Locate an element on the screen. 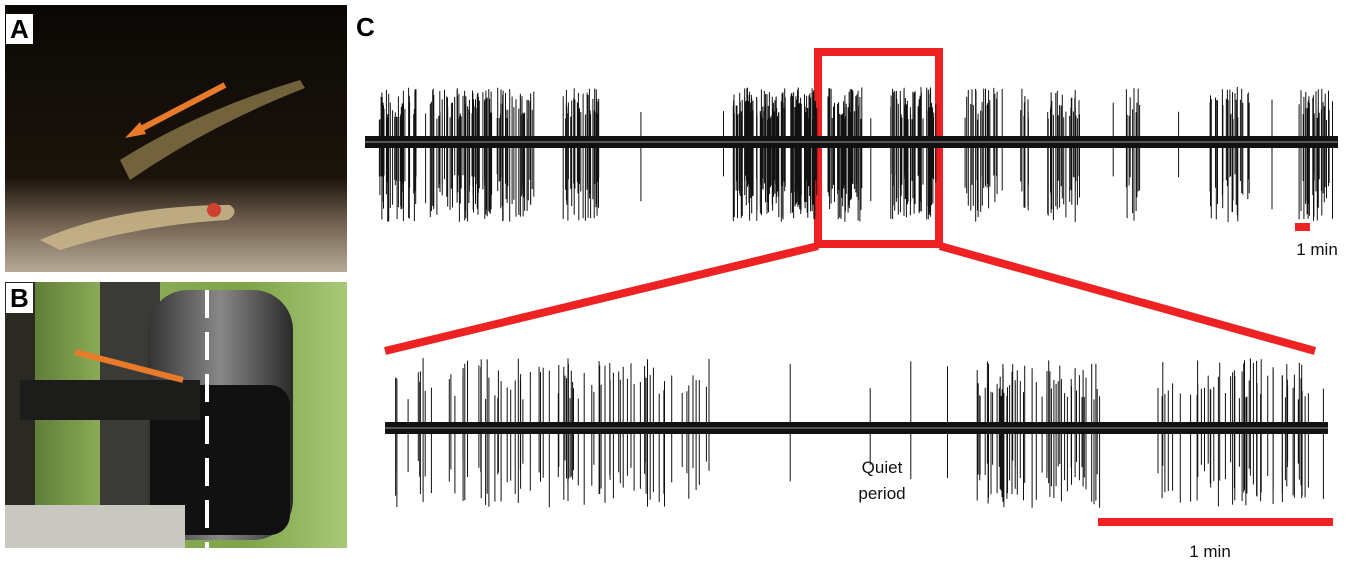 This screenshot has width=1351, height=563. annotation: Quiet period is located at coordinates (882, 480).